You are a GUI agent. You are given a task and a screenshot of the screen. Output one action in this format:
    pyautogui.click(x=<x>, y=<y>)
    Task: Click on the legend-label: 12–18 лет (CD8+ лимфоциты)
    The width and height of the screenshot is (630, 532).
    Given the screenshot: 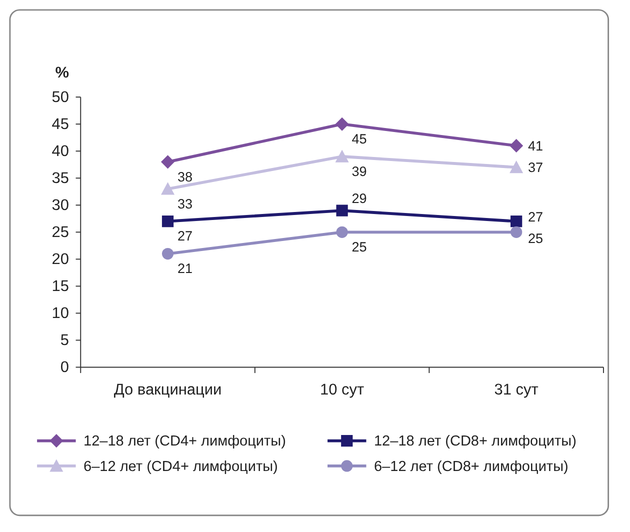 What is the action you would take?
    pyautogui.click(x=475, y=442)
    